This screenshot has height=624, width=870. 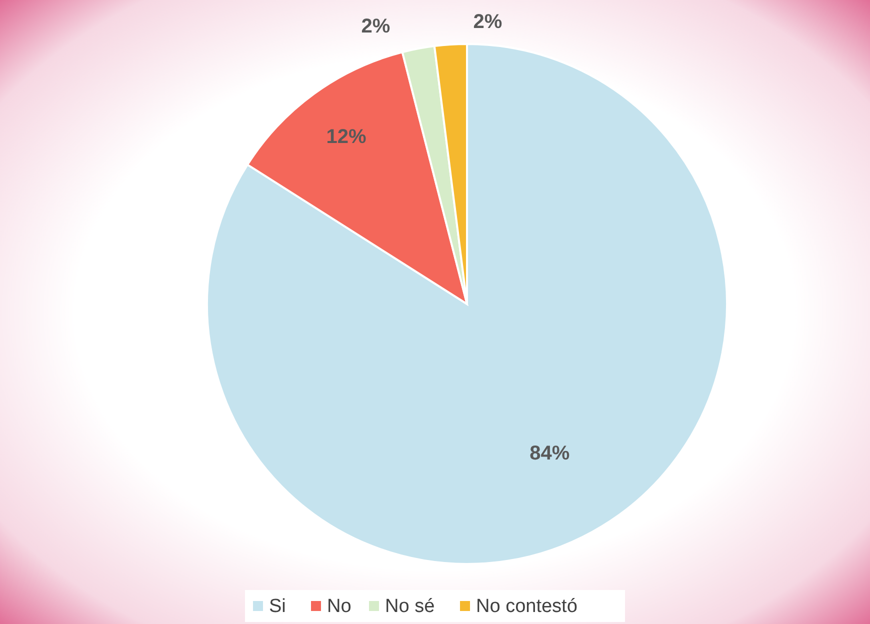 I want to click on data-label: 84%, so click(x=550, y=453).